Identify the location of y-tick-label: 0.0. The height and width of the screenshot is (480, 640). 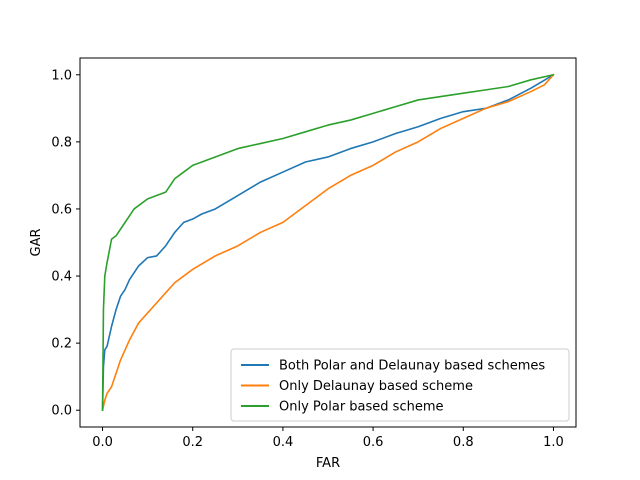
(61, 411).